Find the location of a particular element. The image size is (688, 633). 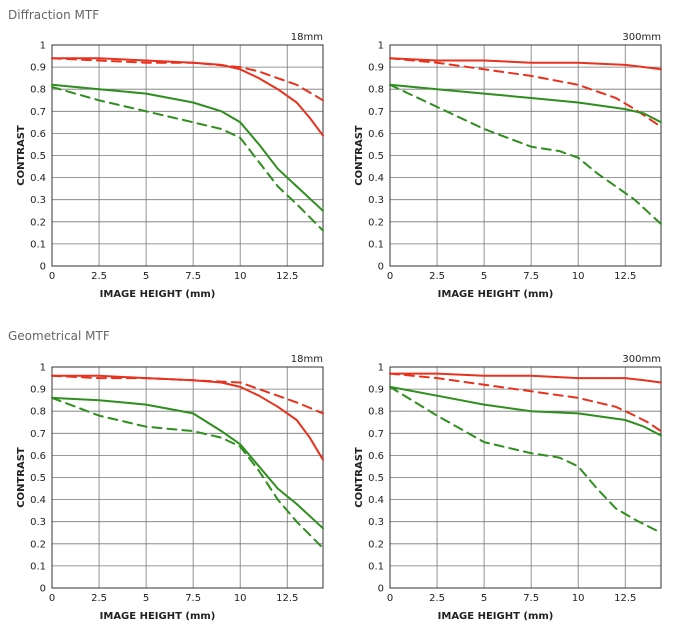

chart-title: 300mm is located at coordinates (641, 37).